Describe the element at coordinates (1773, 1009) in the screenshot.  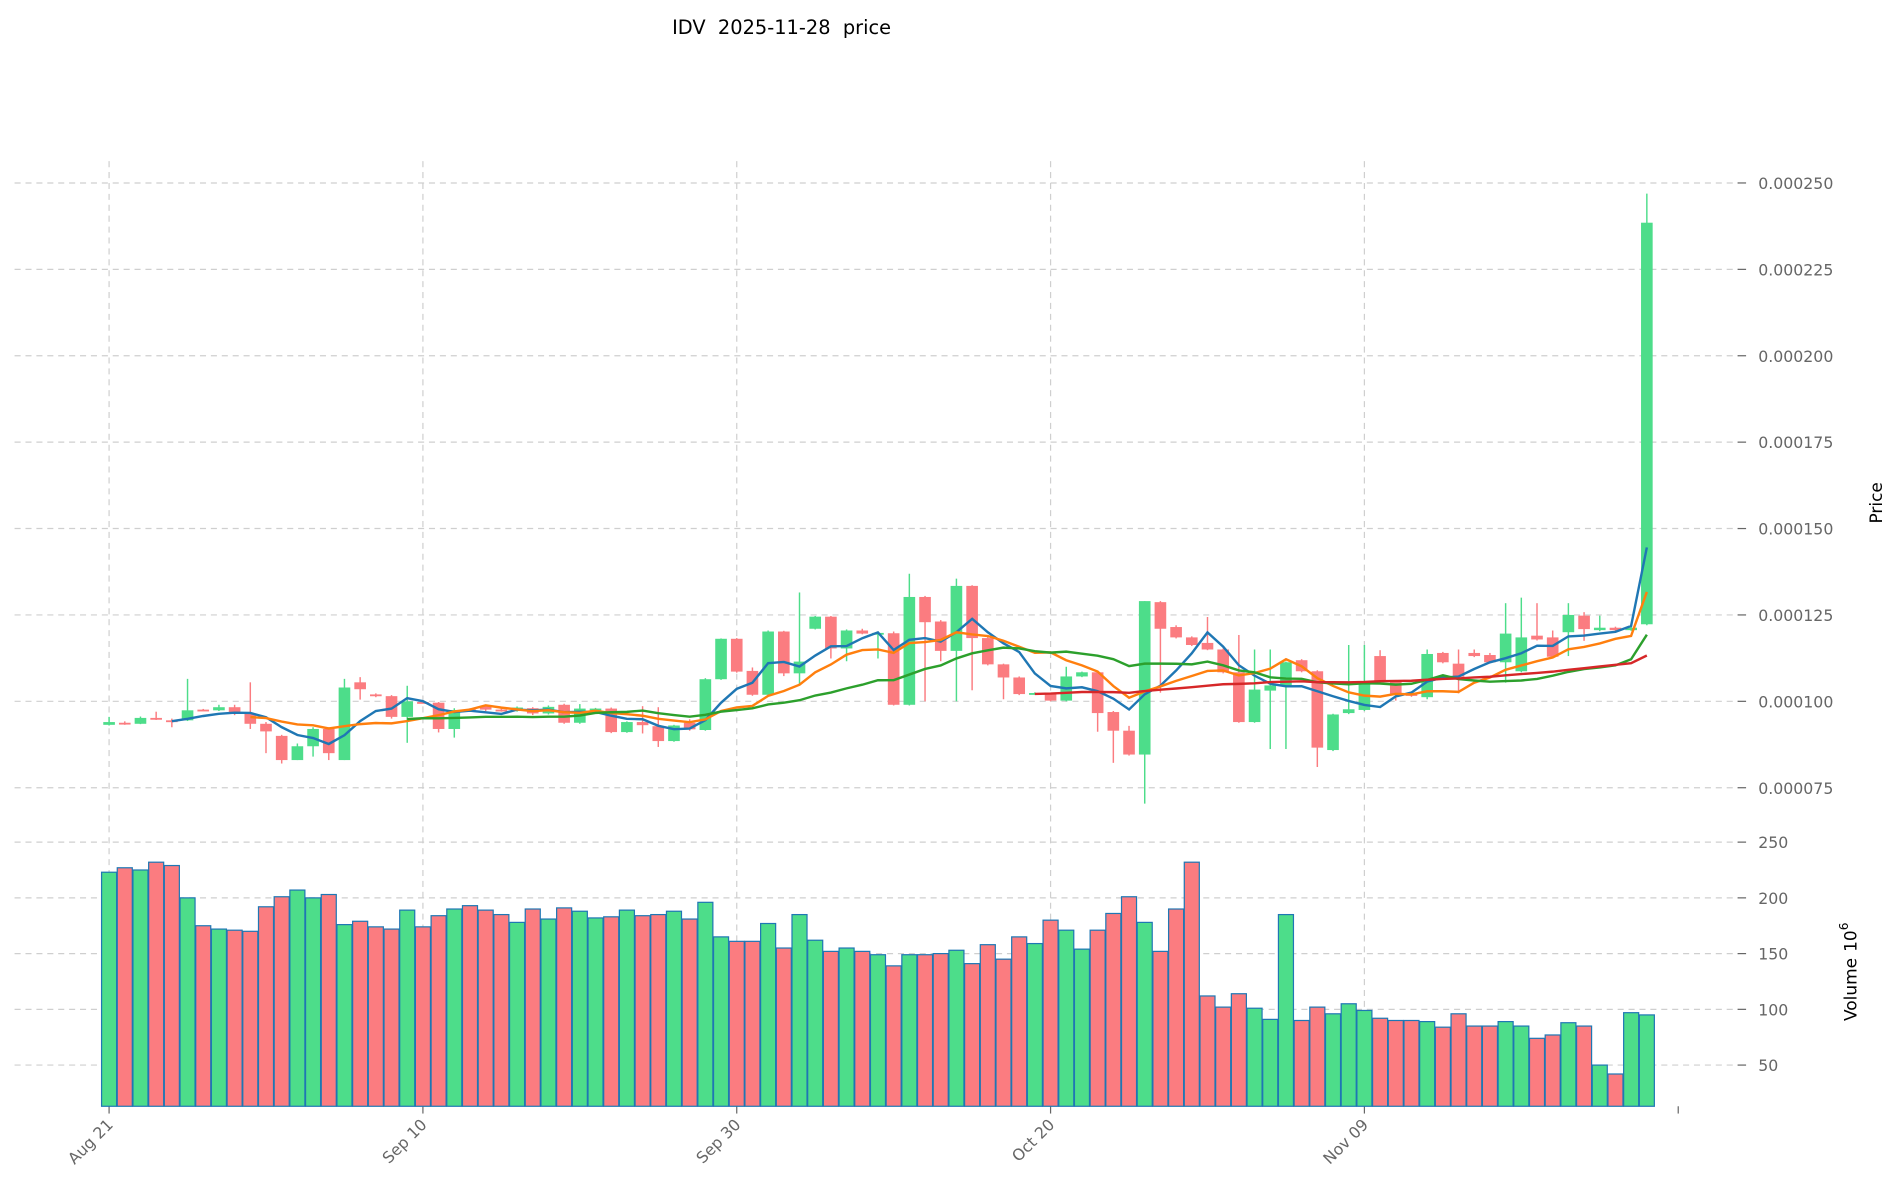
I see `volume-tick-label: 100` at that location.